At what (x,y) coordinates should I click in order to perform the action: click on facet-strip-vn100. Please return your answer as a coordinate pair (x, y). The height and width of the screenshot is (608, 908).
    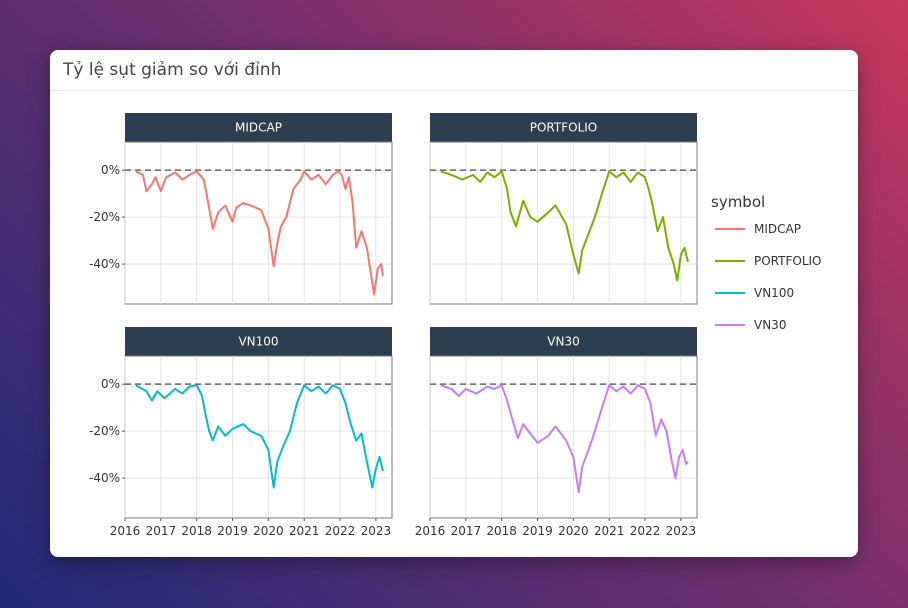
    Looking at the image, I should click on (258, 341).